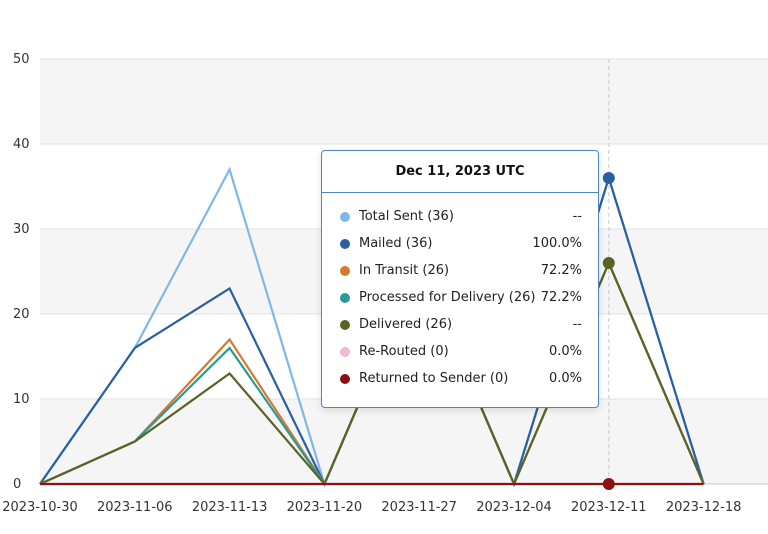  I want to click on tooltip-row: Processed for Delivery (26) 72.2%, so click(460, 297).